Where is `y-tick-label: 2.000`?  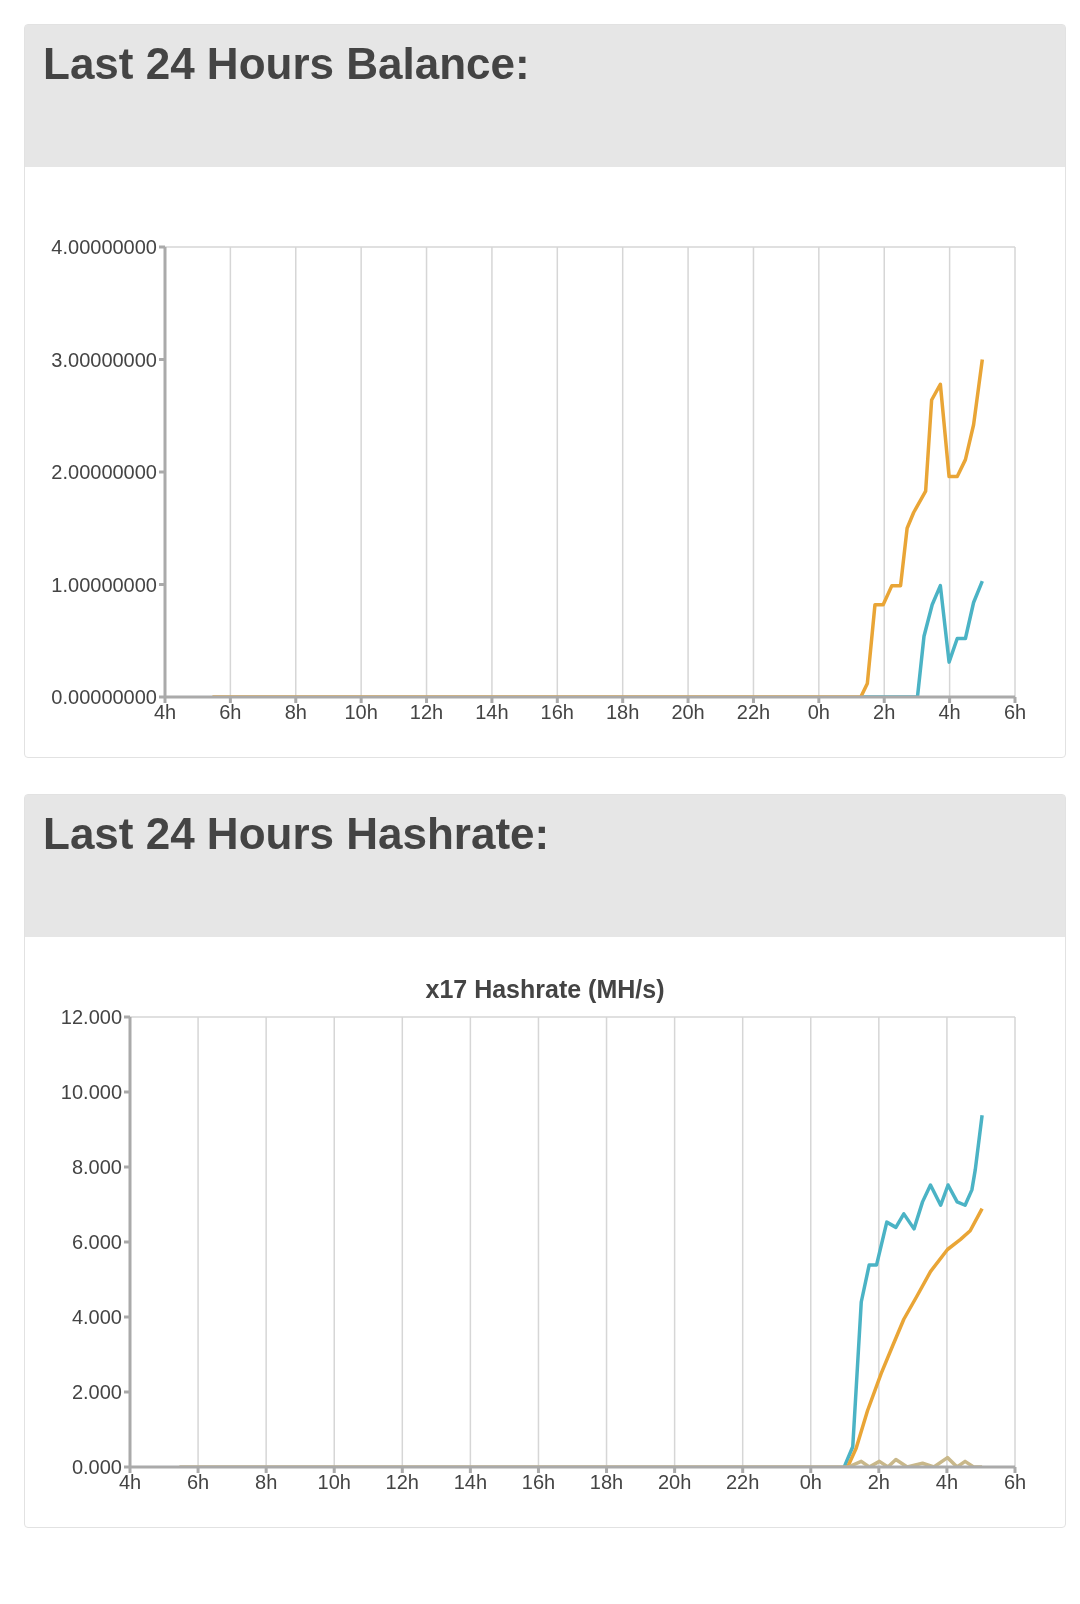 y-tick-label: 2.000 is located at coordinates (96, 1392).